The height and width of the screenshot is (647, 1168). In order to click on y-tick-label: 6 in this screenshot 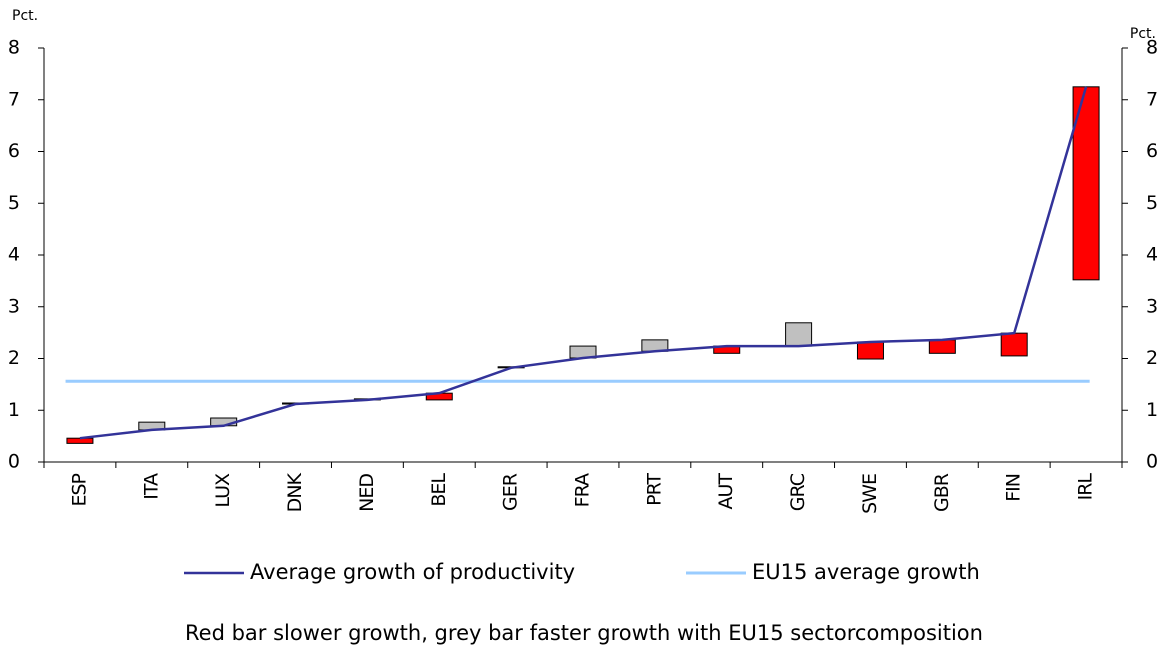, I will do `click(14, 151)`.